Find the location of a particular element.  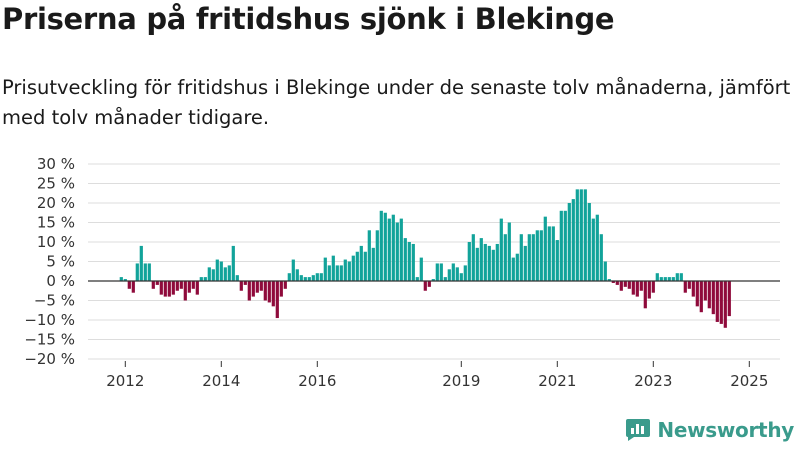

x-tick-label: 2016 is located at coordinates (317, 381).